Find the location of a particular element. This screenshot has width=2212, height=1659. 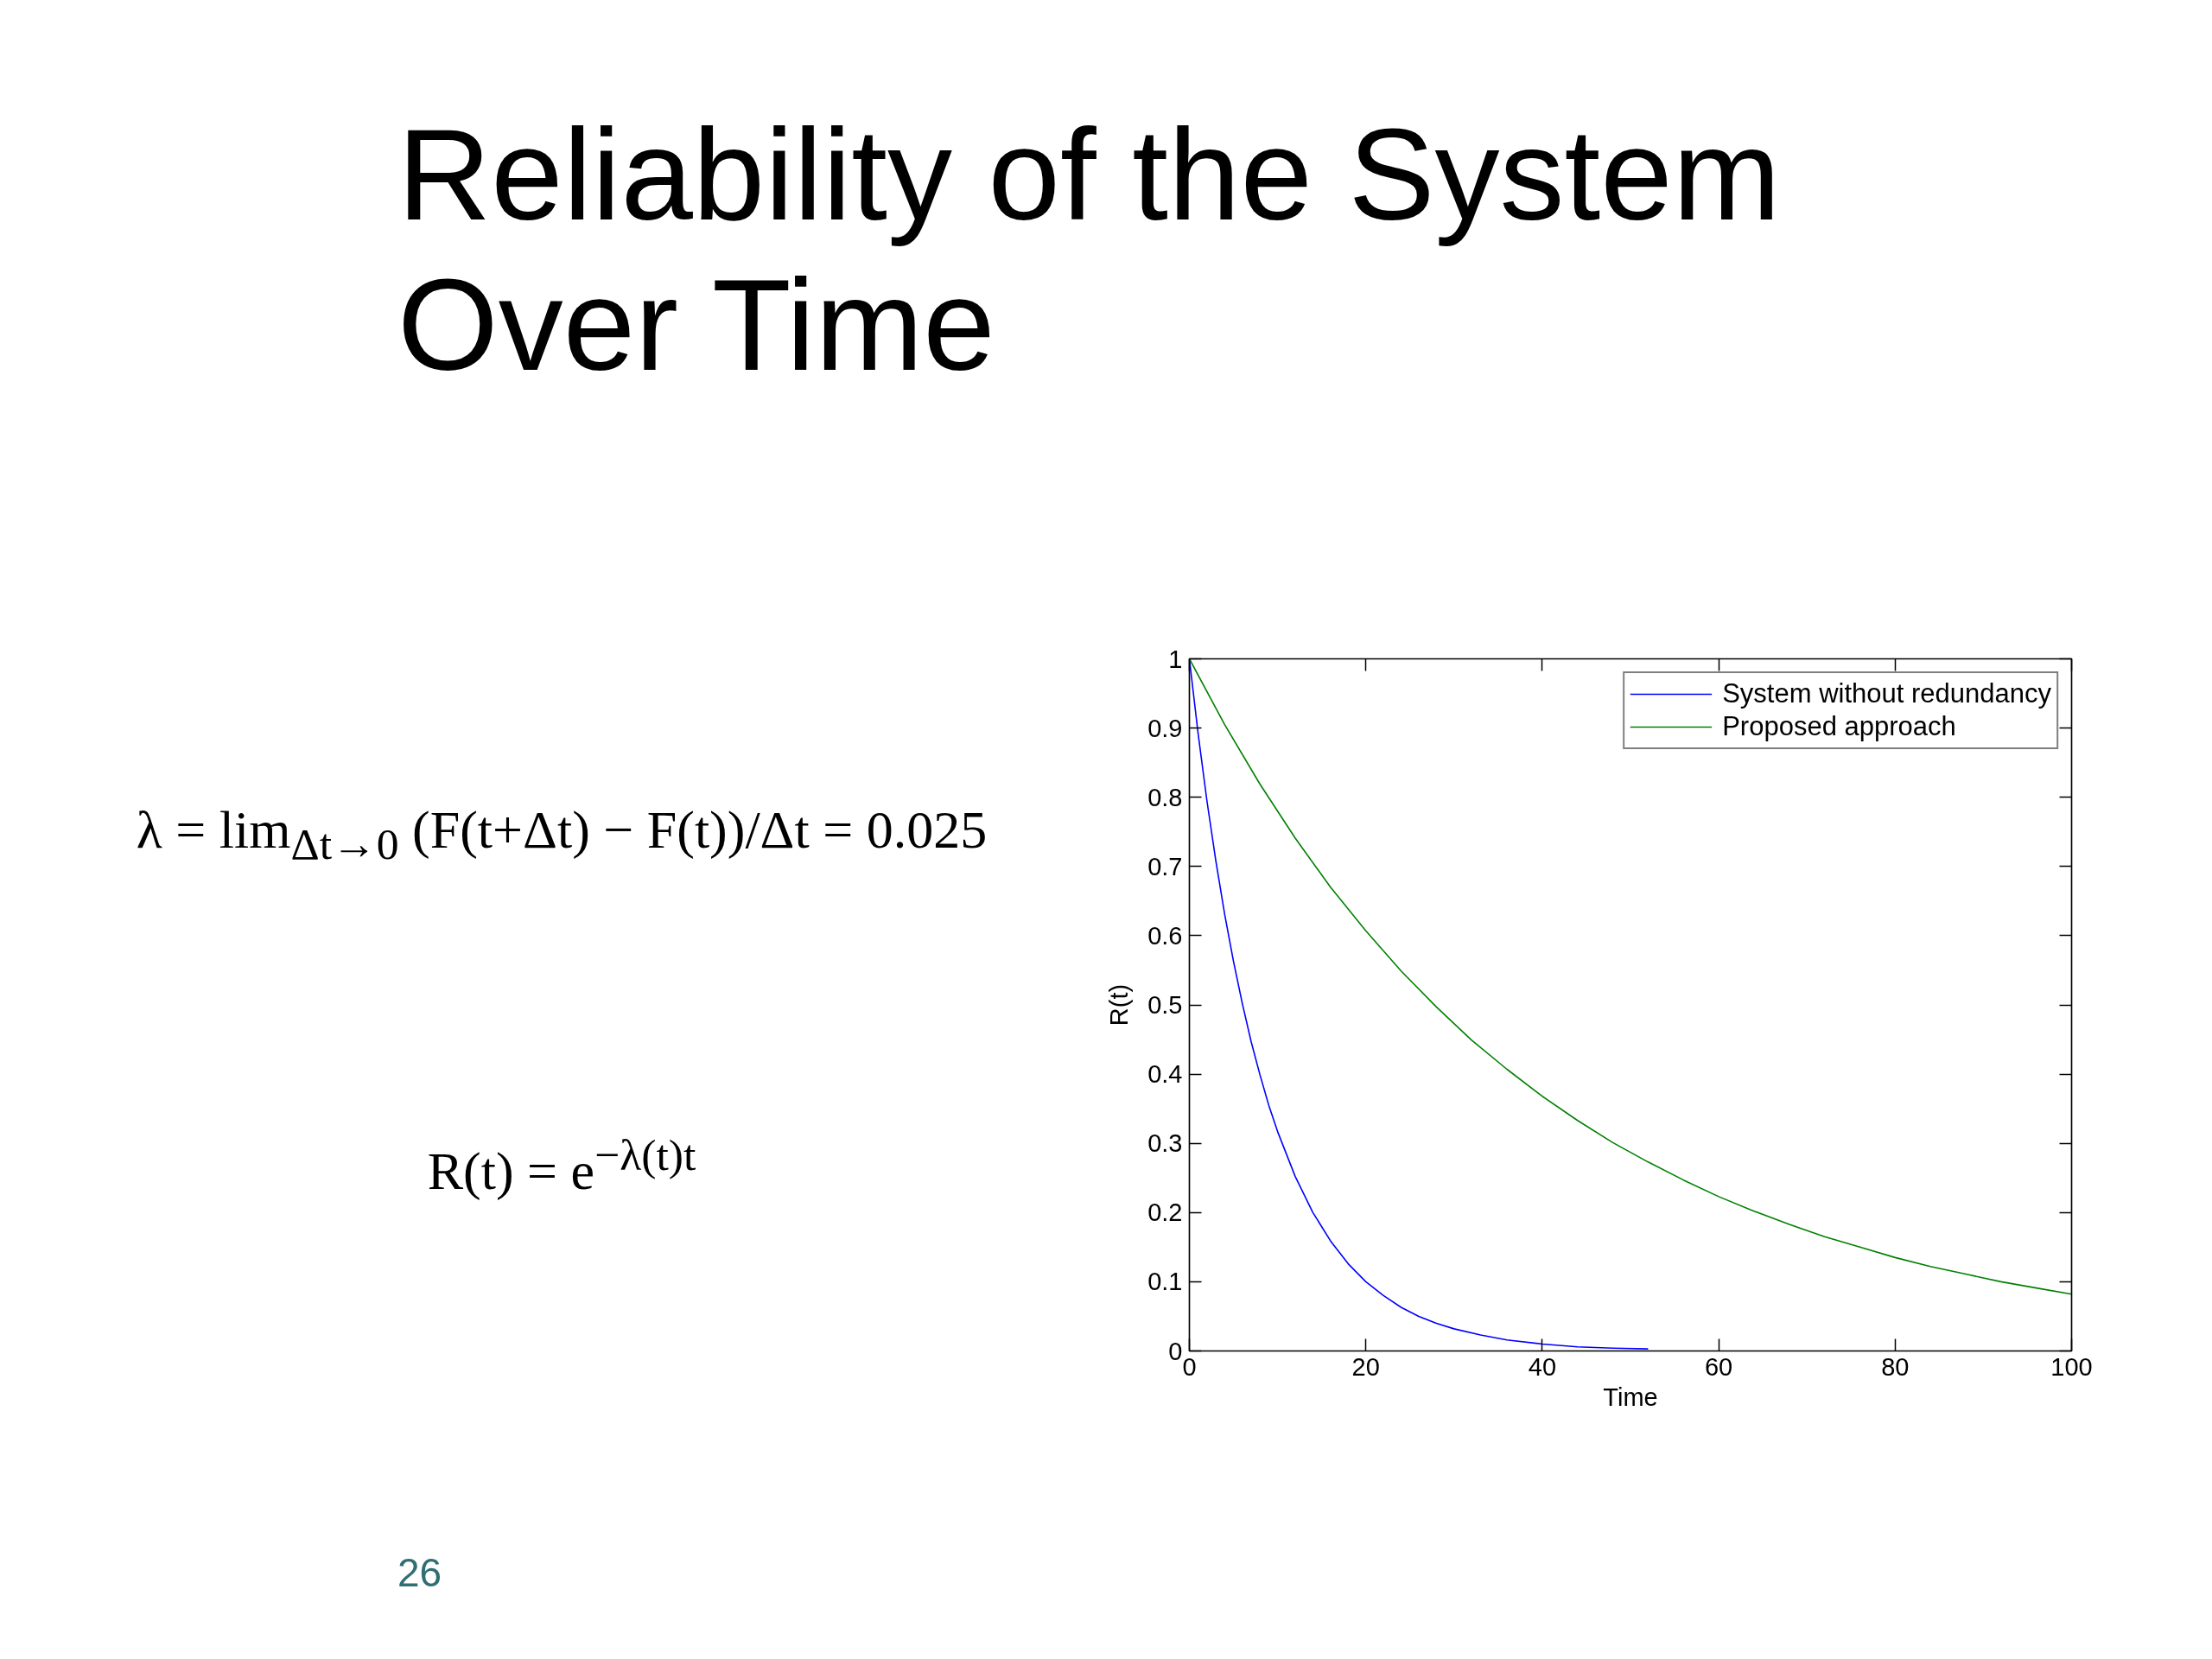

y-tick-label: 0.4 is located at coordinates (1165, 1074).